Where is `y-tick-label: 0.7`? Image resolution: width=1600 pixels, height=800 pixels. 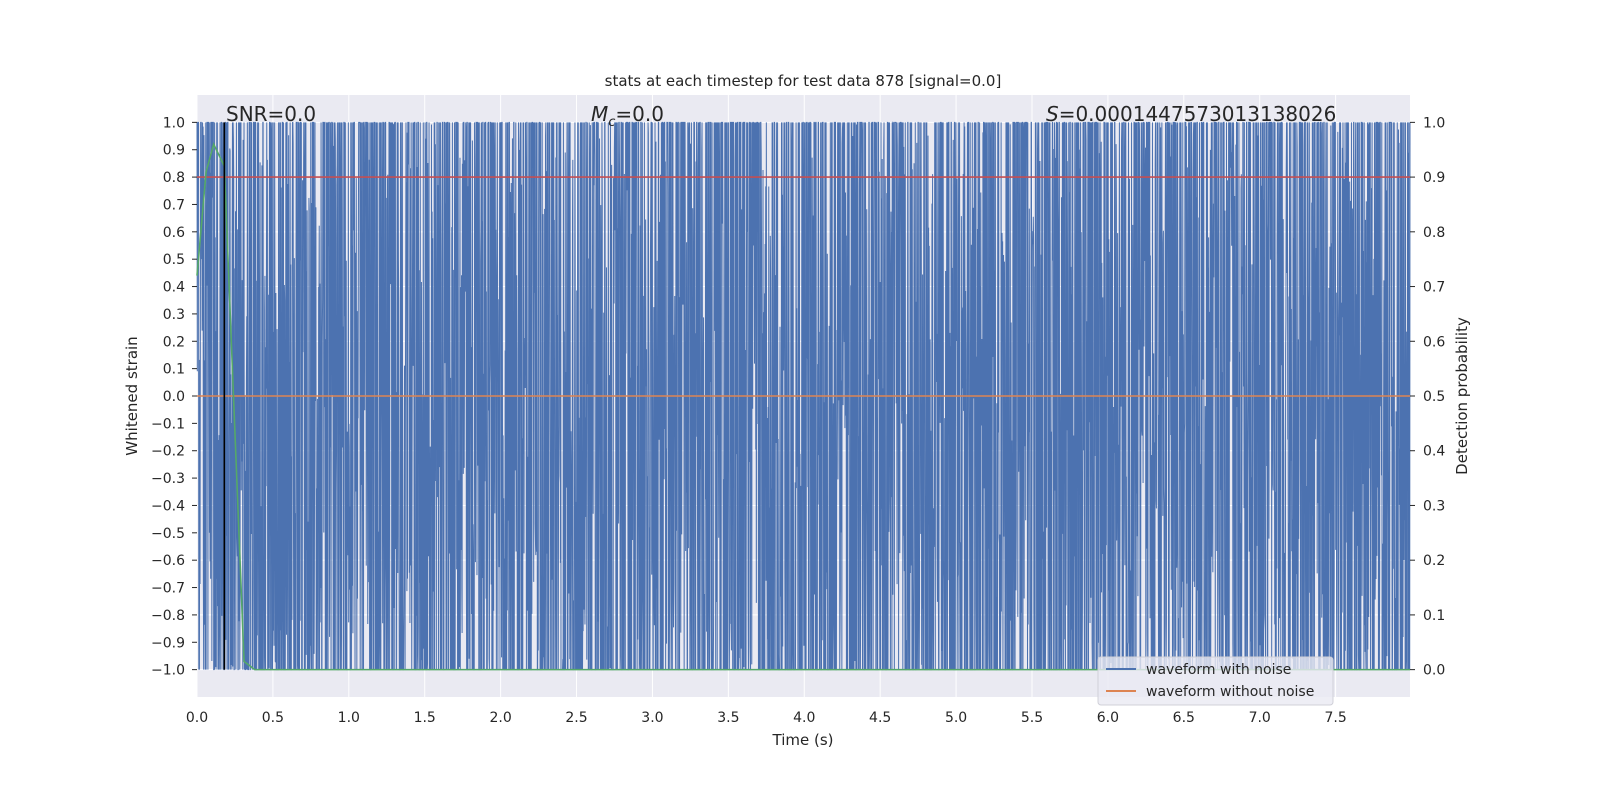 y-tick-label: 0.7 is located at coordinates (174, 205).